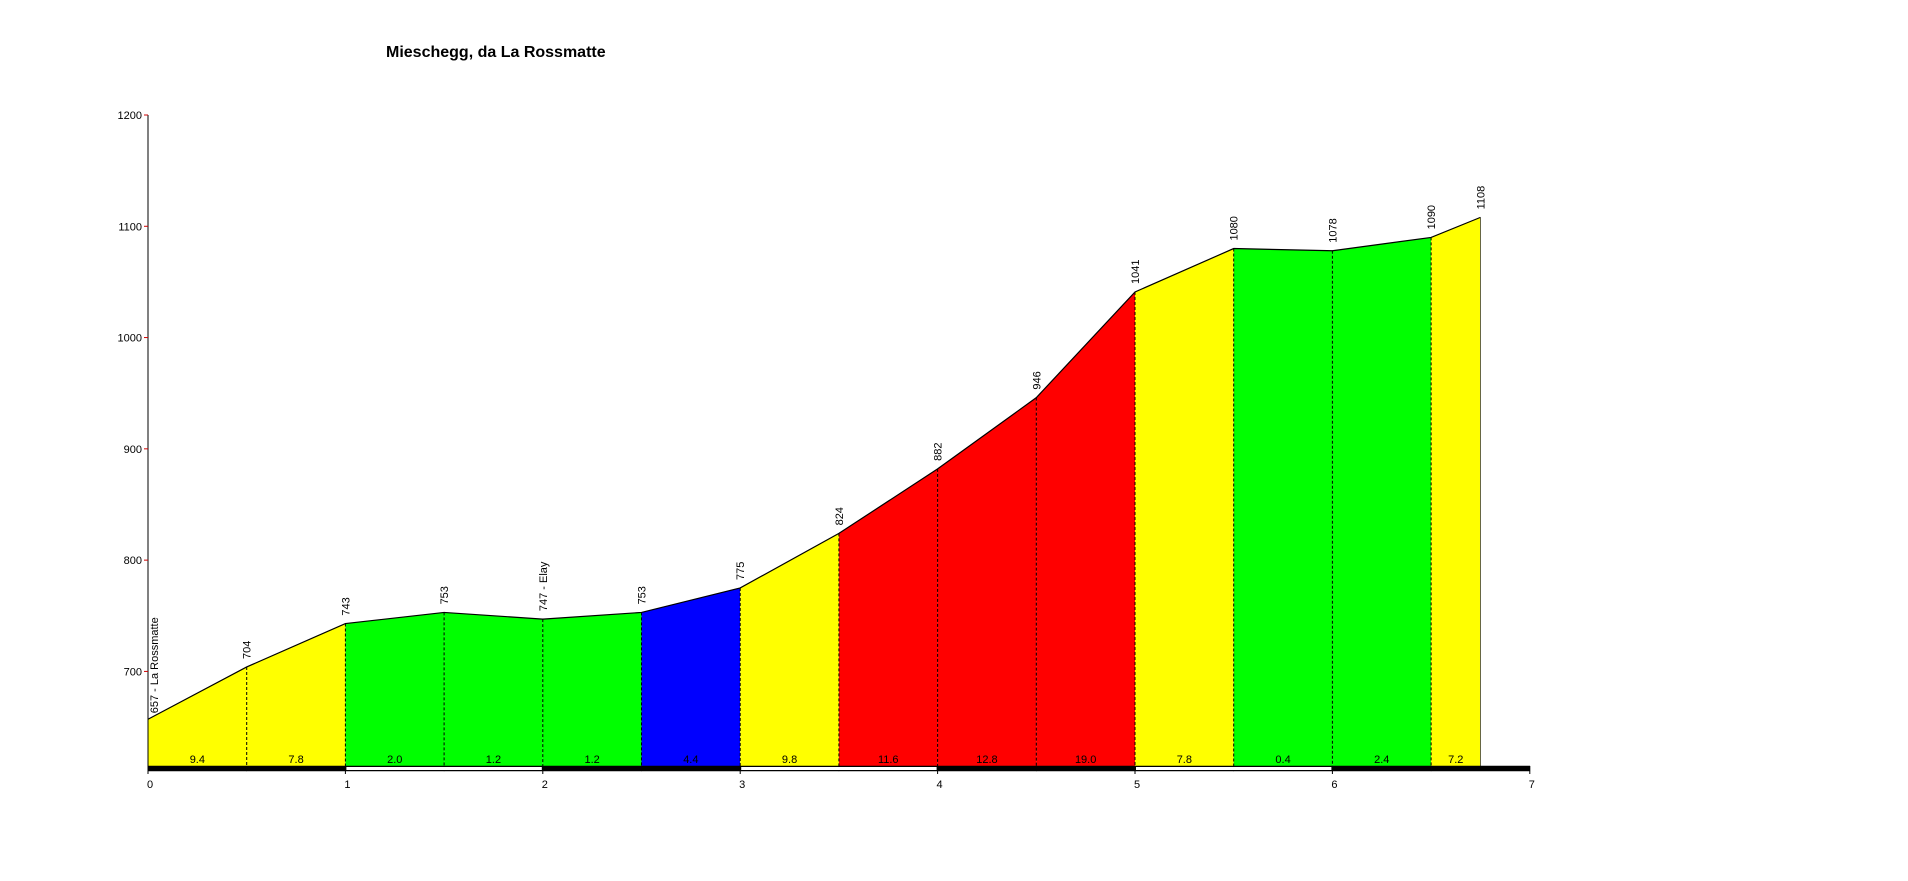 This screenshot has width=1908, height=881. What do you see at coordinates (1432, 217) in the screenshot?
I see `elevation-label: 1090` at bounding box center [1432, 217].